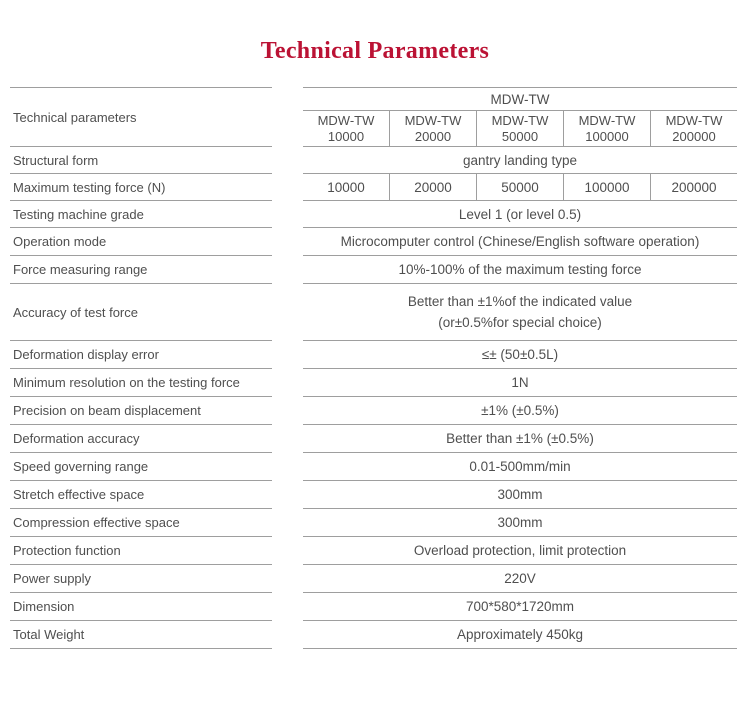 Image resolution: width=750 pixels, height=719 pixels. Describe the element at coordinates (520, 270) in the screenshot. I see `row-value: 10%-100% of the maximum testing force` at that location.